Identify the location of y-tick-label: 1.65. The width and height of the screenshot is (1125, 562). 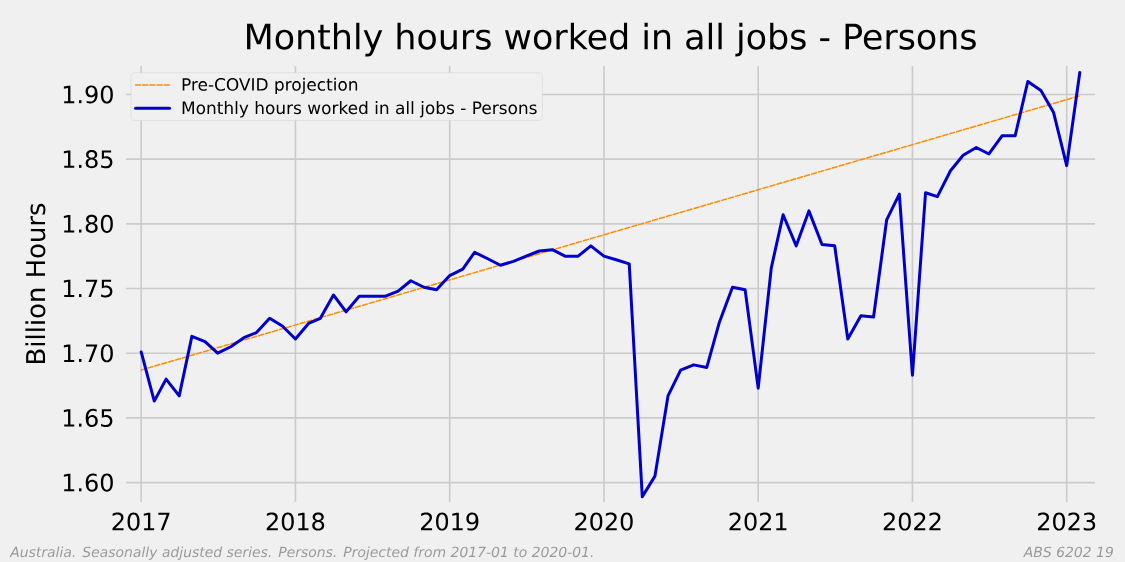
(88, 417).